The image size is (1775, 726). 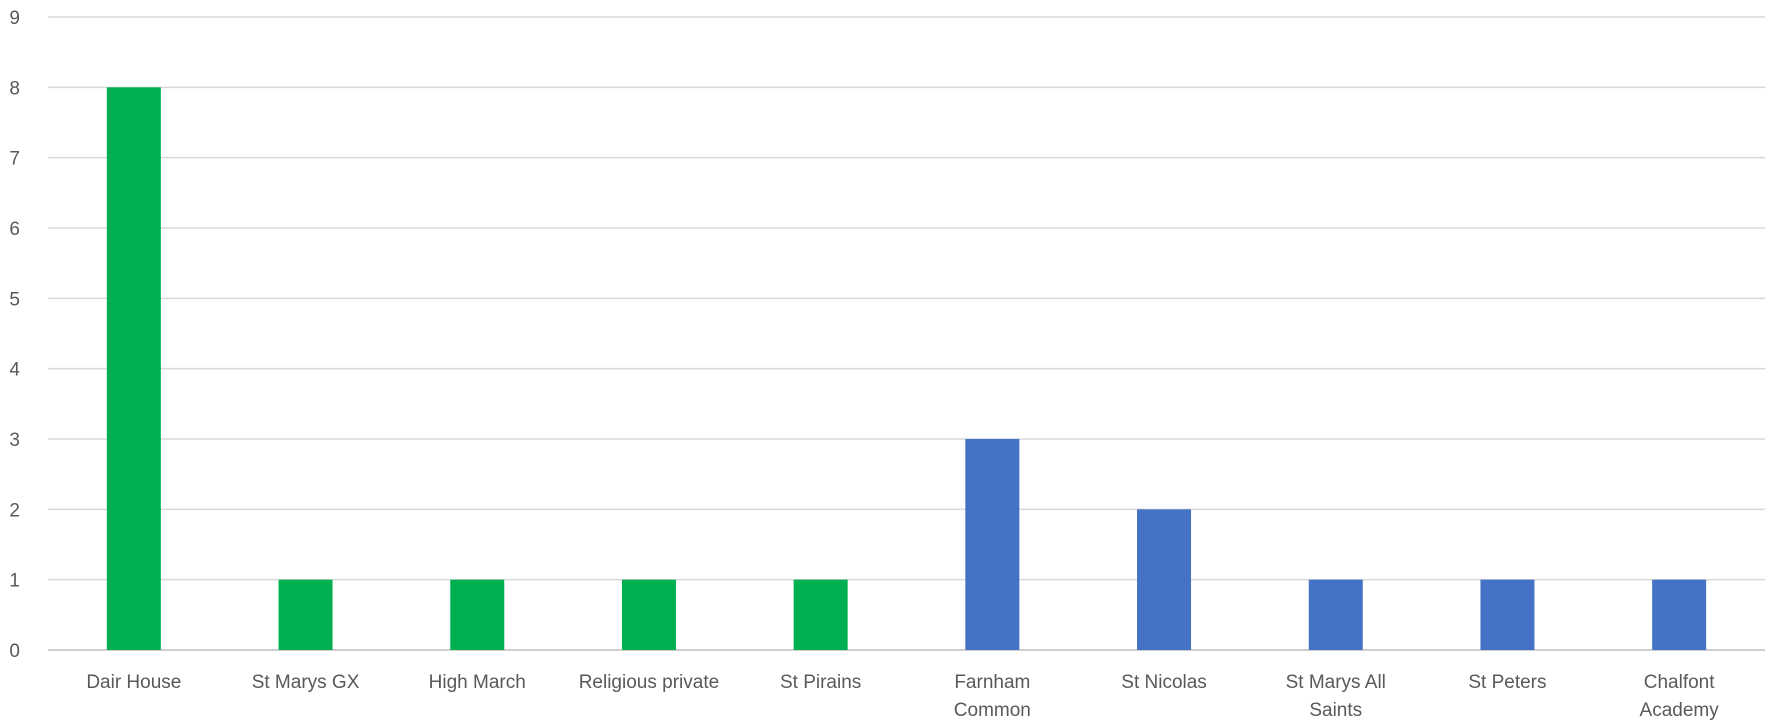 What do you see at coordinates (820, 682) in the screenshot?
I see `x-tick-label: St Pirains` at bounding box center [820, 682].